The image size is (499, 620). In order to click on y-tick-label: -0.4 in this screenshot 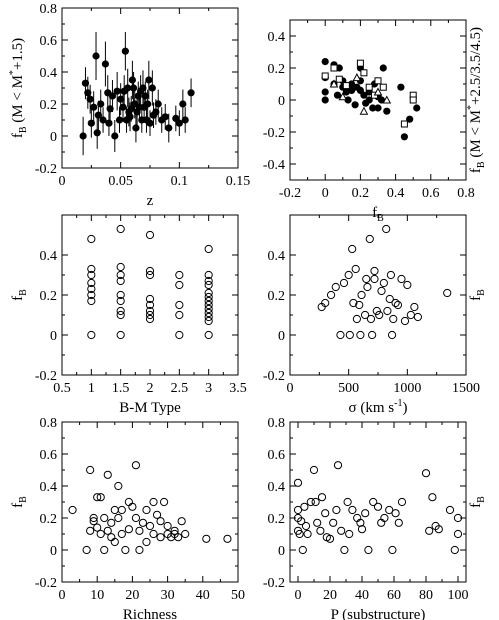, I will do `click(274, 165)`.